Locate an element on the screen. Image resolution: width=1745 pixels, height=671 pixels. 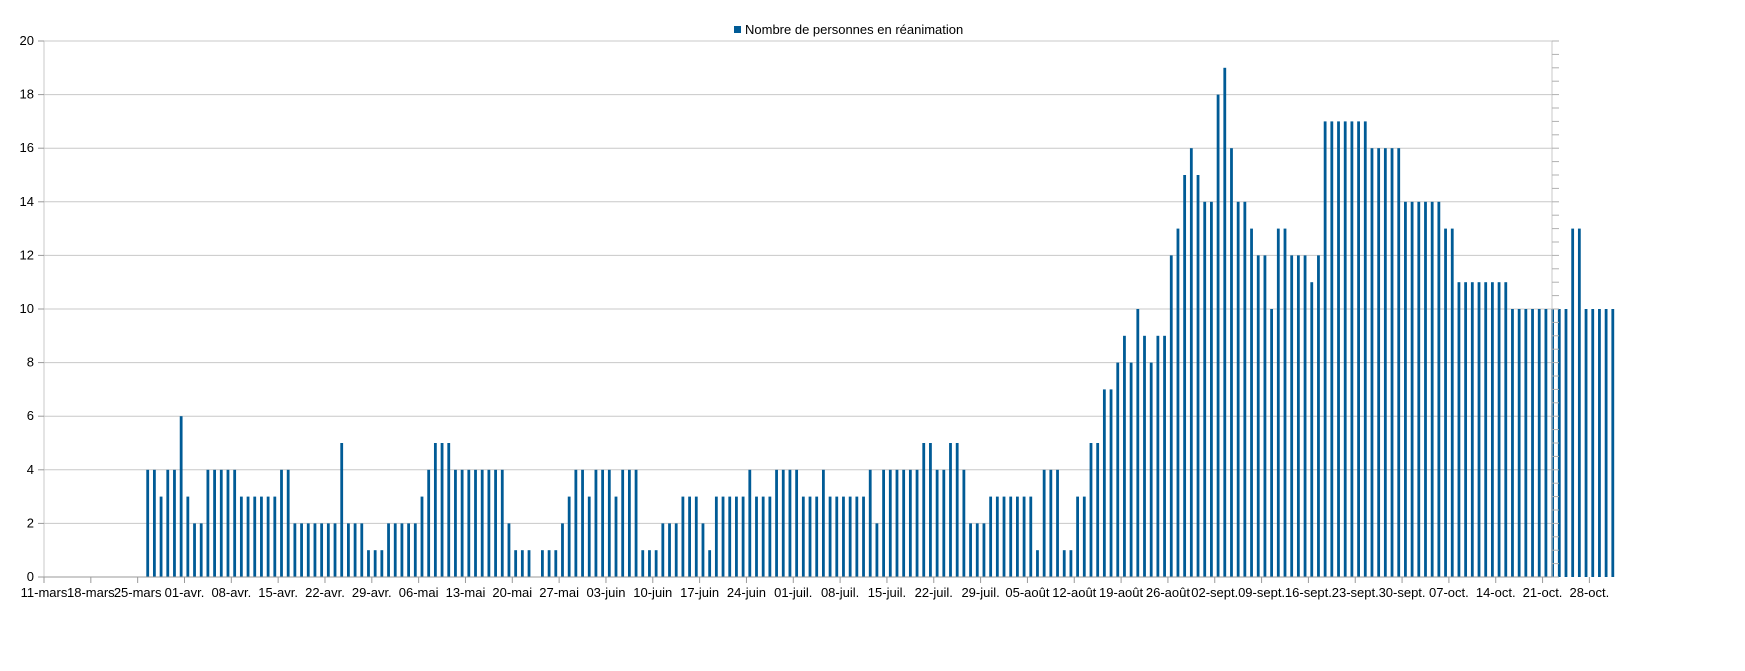
y-tick-label: 2 is located at coordinates (30, 522).